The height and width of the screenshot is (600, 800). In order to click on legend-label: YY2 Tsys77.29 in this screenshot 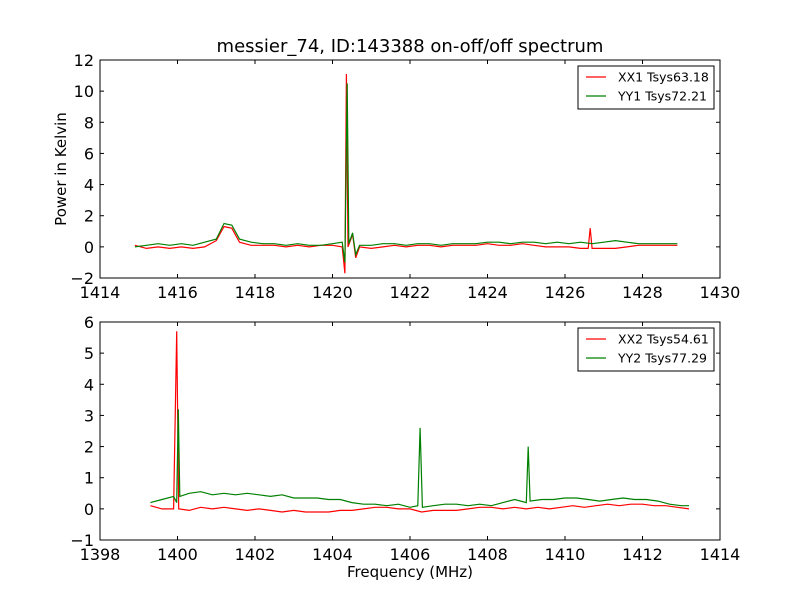, I will do `click(662, 358)`.